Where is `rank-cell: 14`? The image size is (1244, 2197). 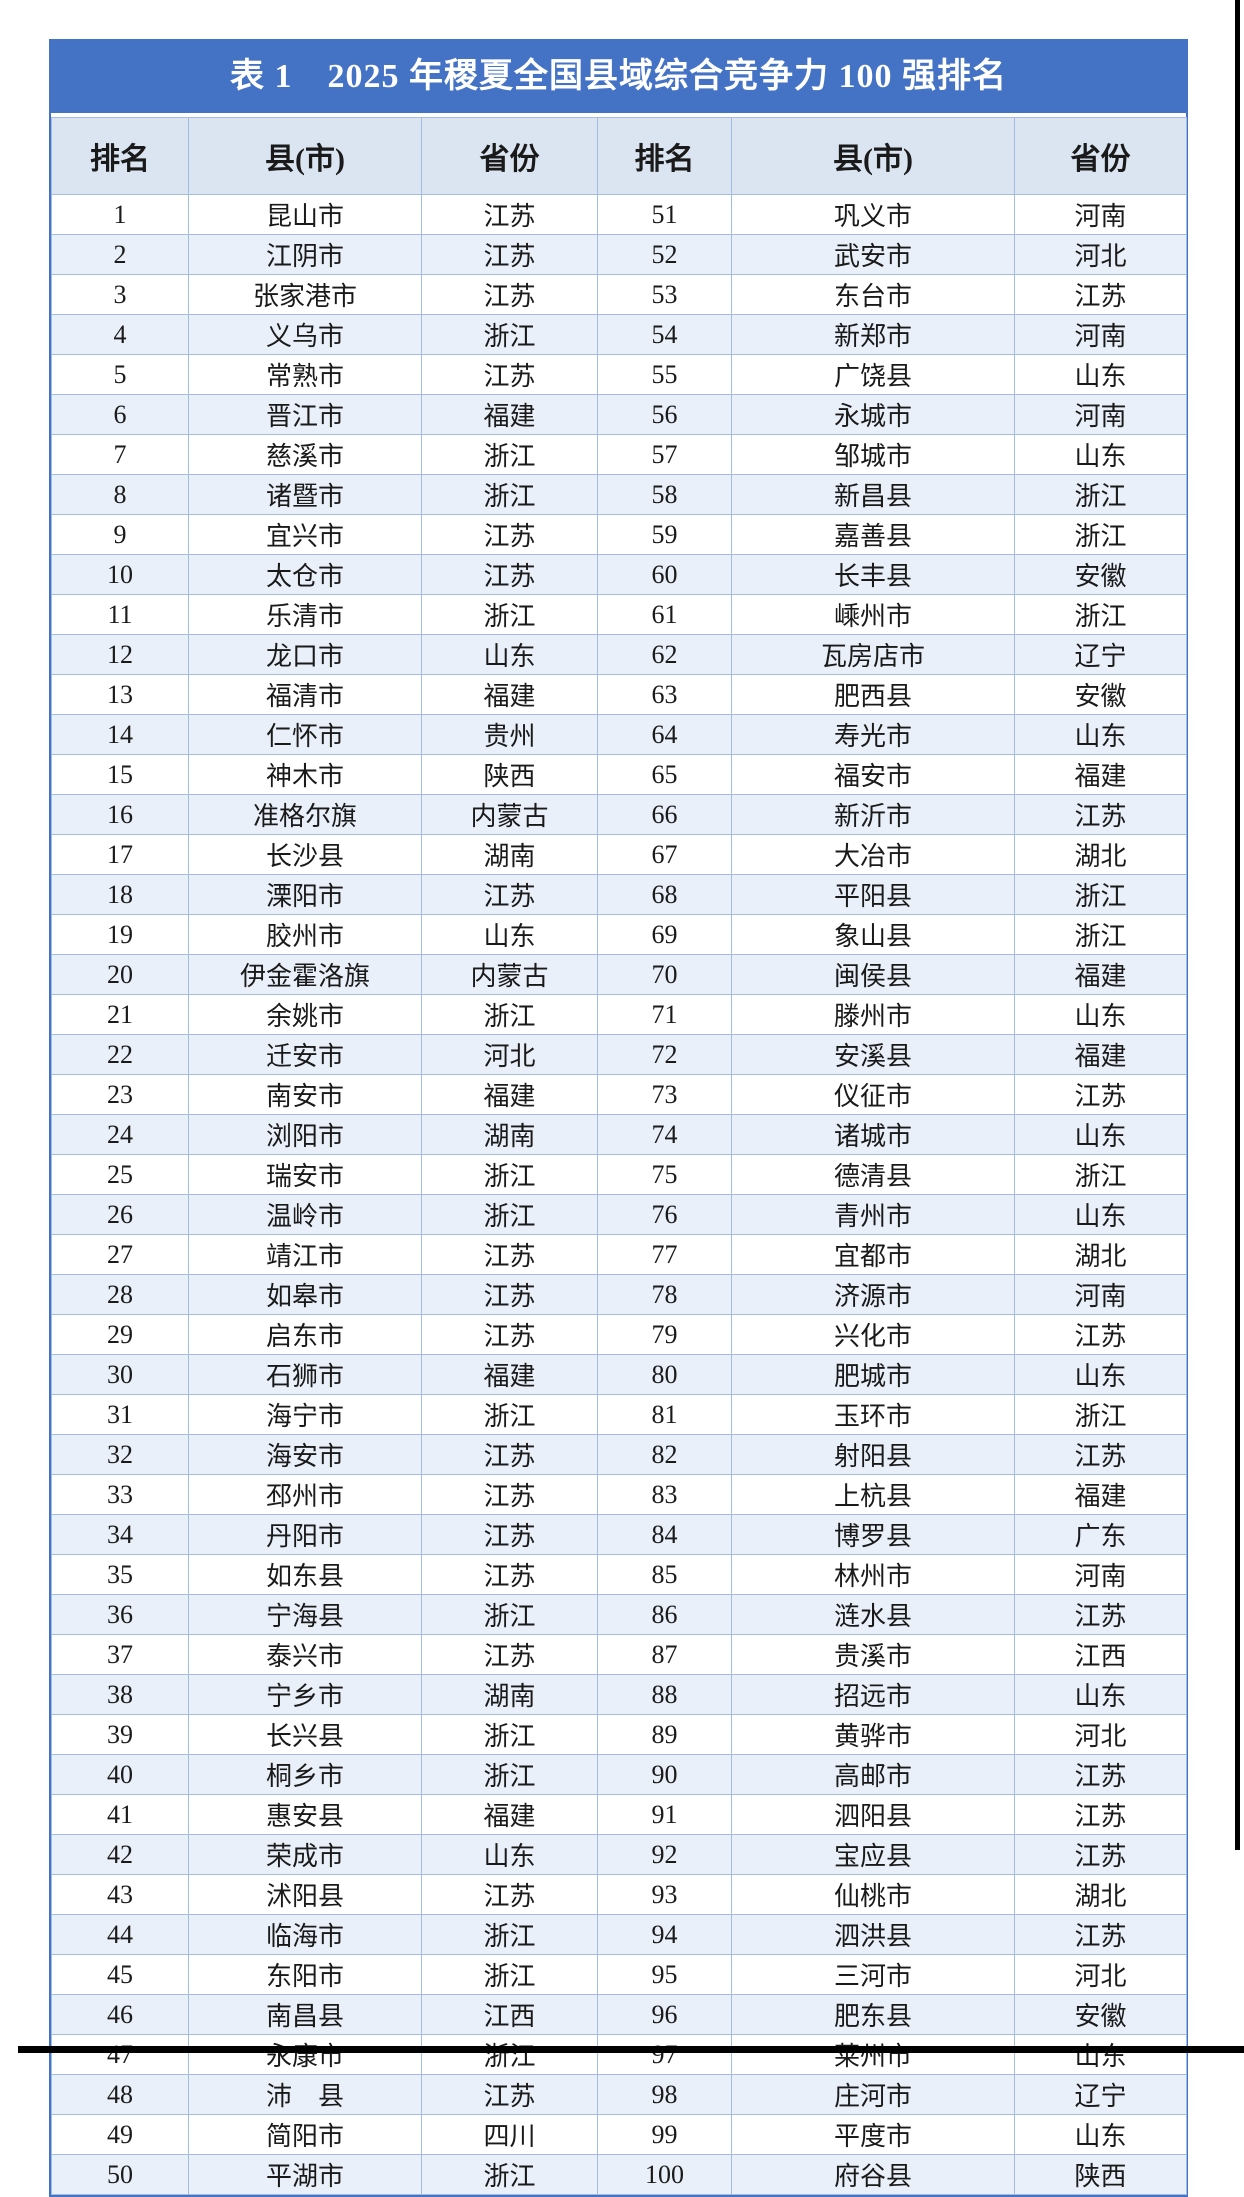
rank-cell: 14 is located at coordinates (120, 734).